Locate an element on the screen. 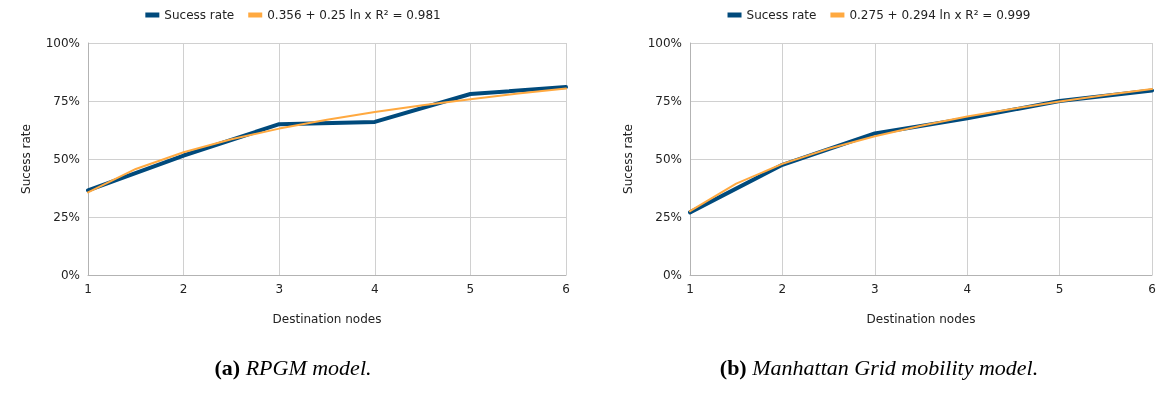 The height and width of the screenshot is (405, 1172). legend-label: 0.275 + 0.294 ln x R² = 0.999 is located at coordinates (940, 15).